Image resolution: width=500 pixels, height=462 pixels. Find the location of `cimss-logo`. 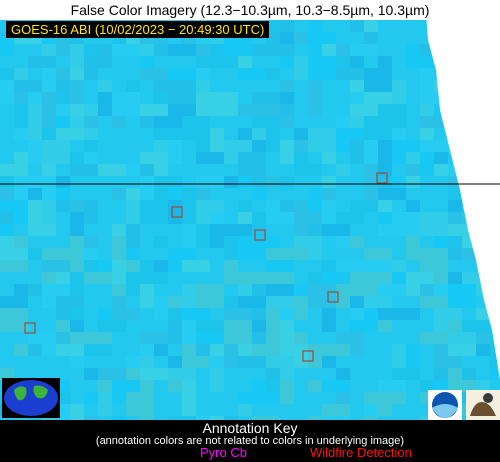

cimss-logo is located at coordinates (483, 405).